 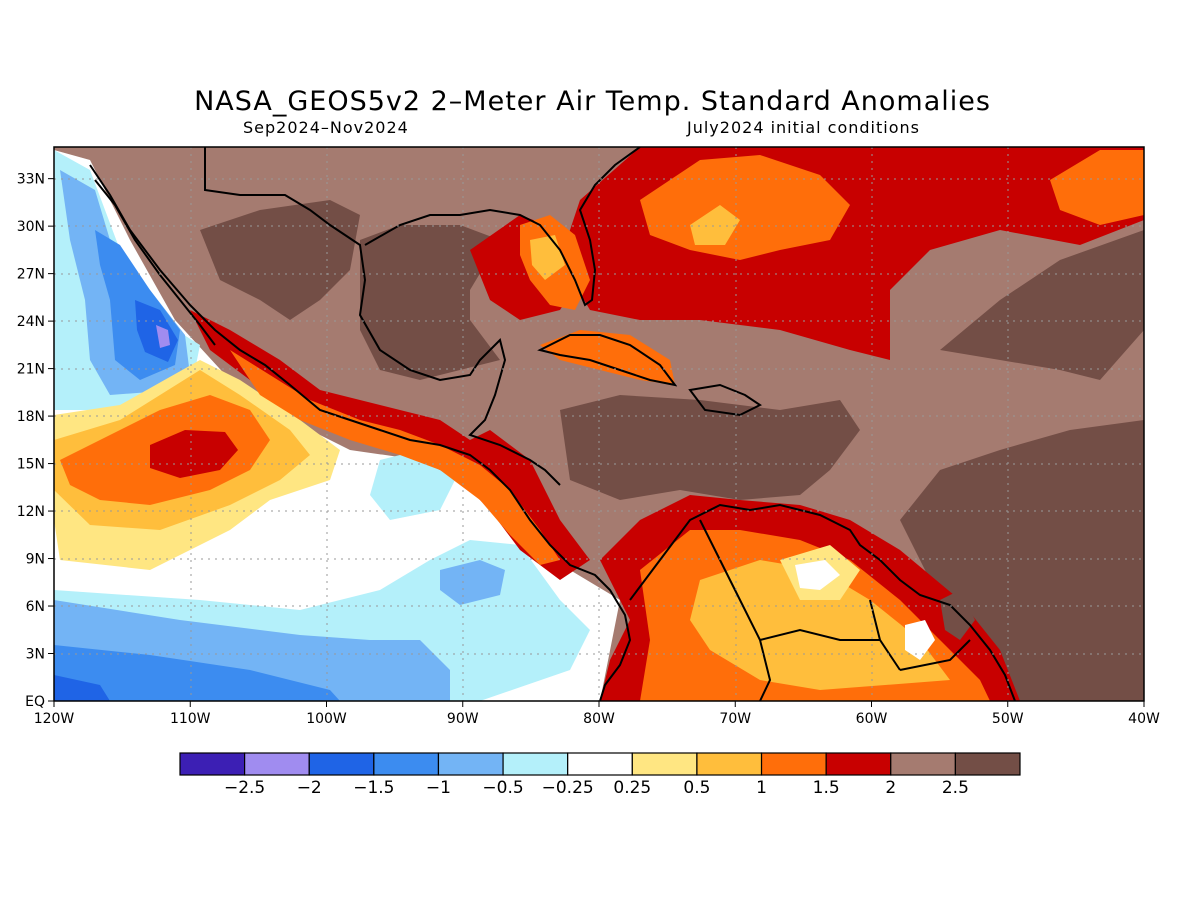 I want to click on south-america-light-orange-region, so click(x=820, y=625).